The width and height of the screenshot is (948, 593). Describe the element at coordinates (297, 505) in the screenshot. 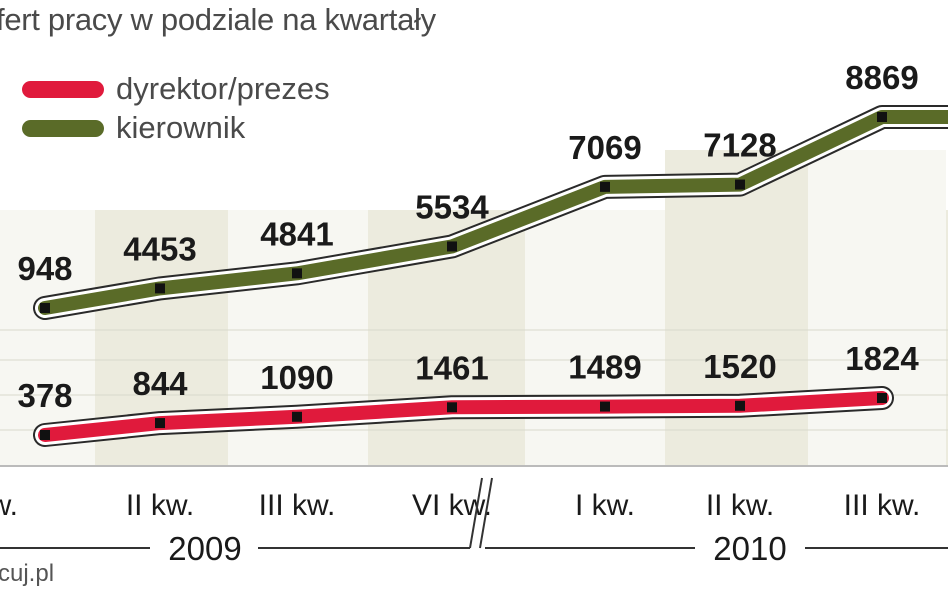

I see `x-tick-label-2: III kw.` at that location.